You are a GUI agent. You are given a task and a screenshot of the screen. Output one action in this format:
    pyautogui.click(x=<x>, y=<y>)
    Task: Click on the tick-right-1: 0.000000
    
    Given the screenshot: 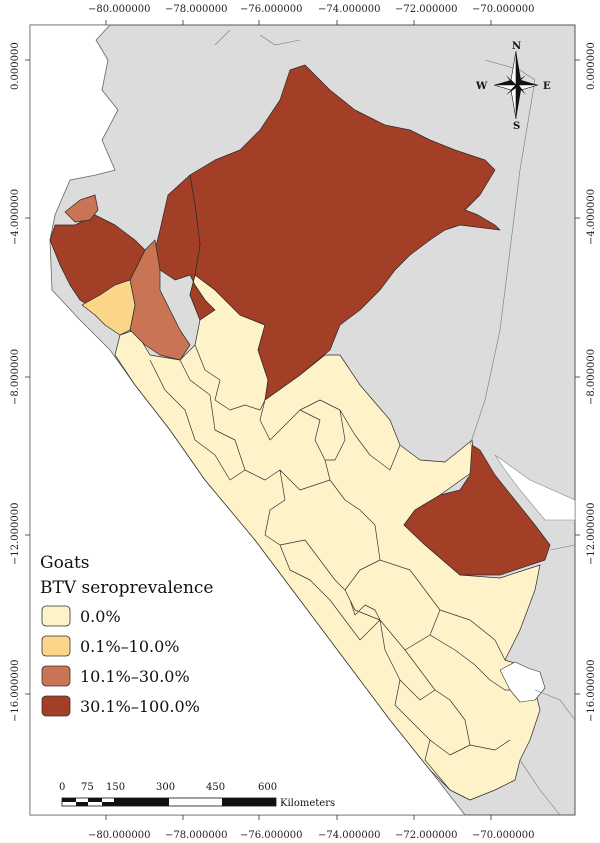 What is the action you would take?
    pyautogui.click(x=591, y=66)
    